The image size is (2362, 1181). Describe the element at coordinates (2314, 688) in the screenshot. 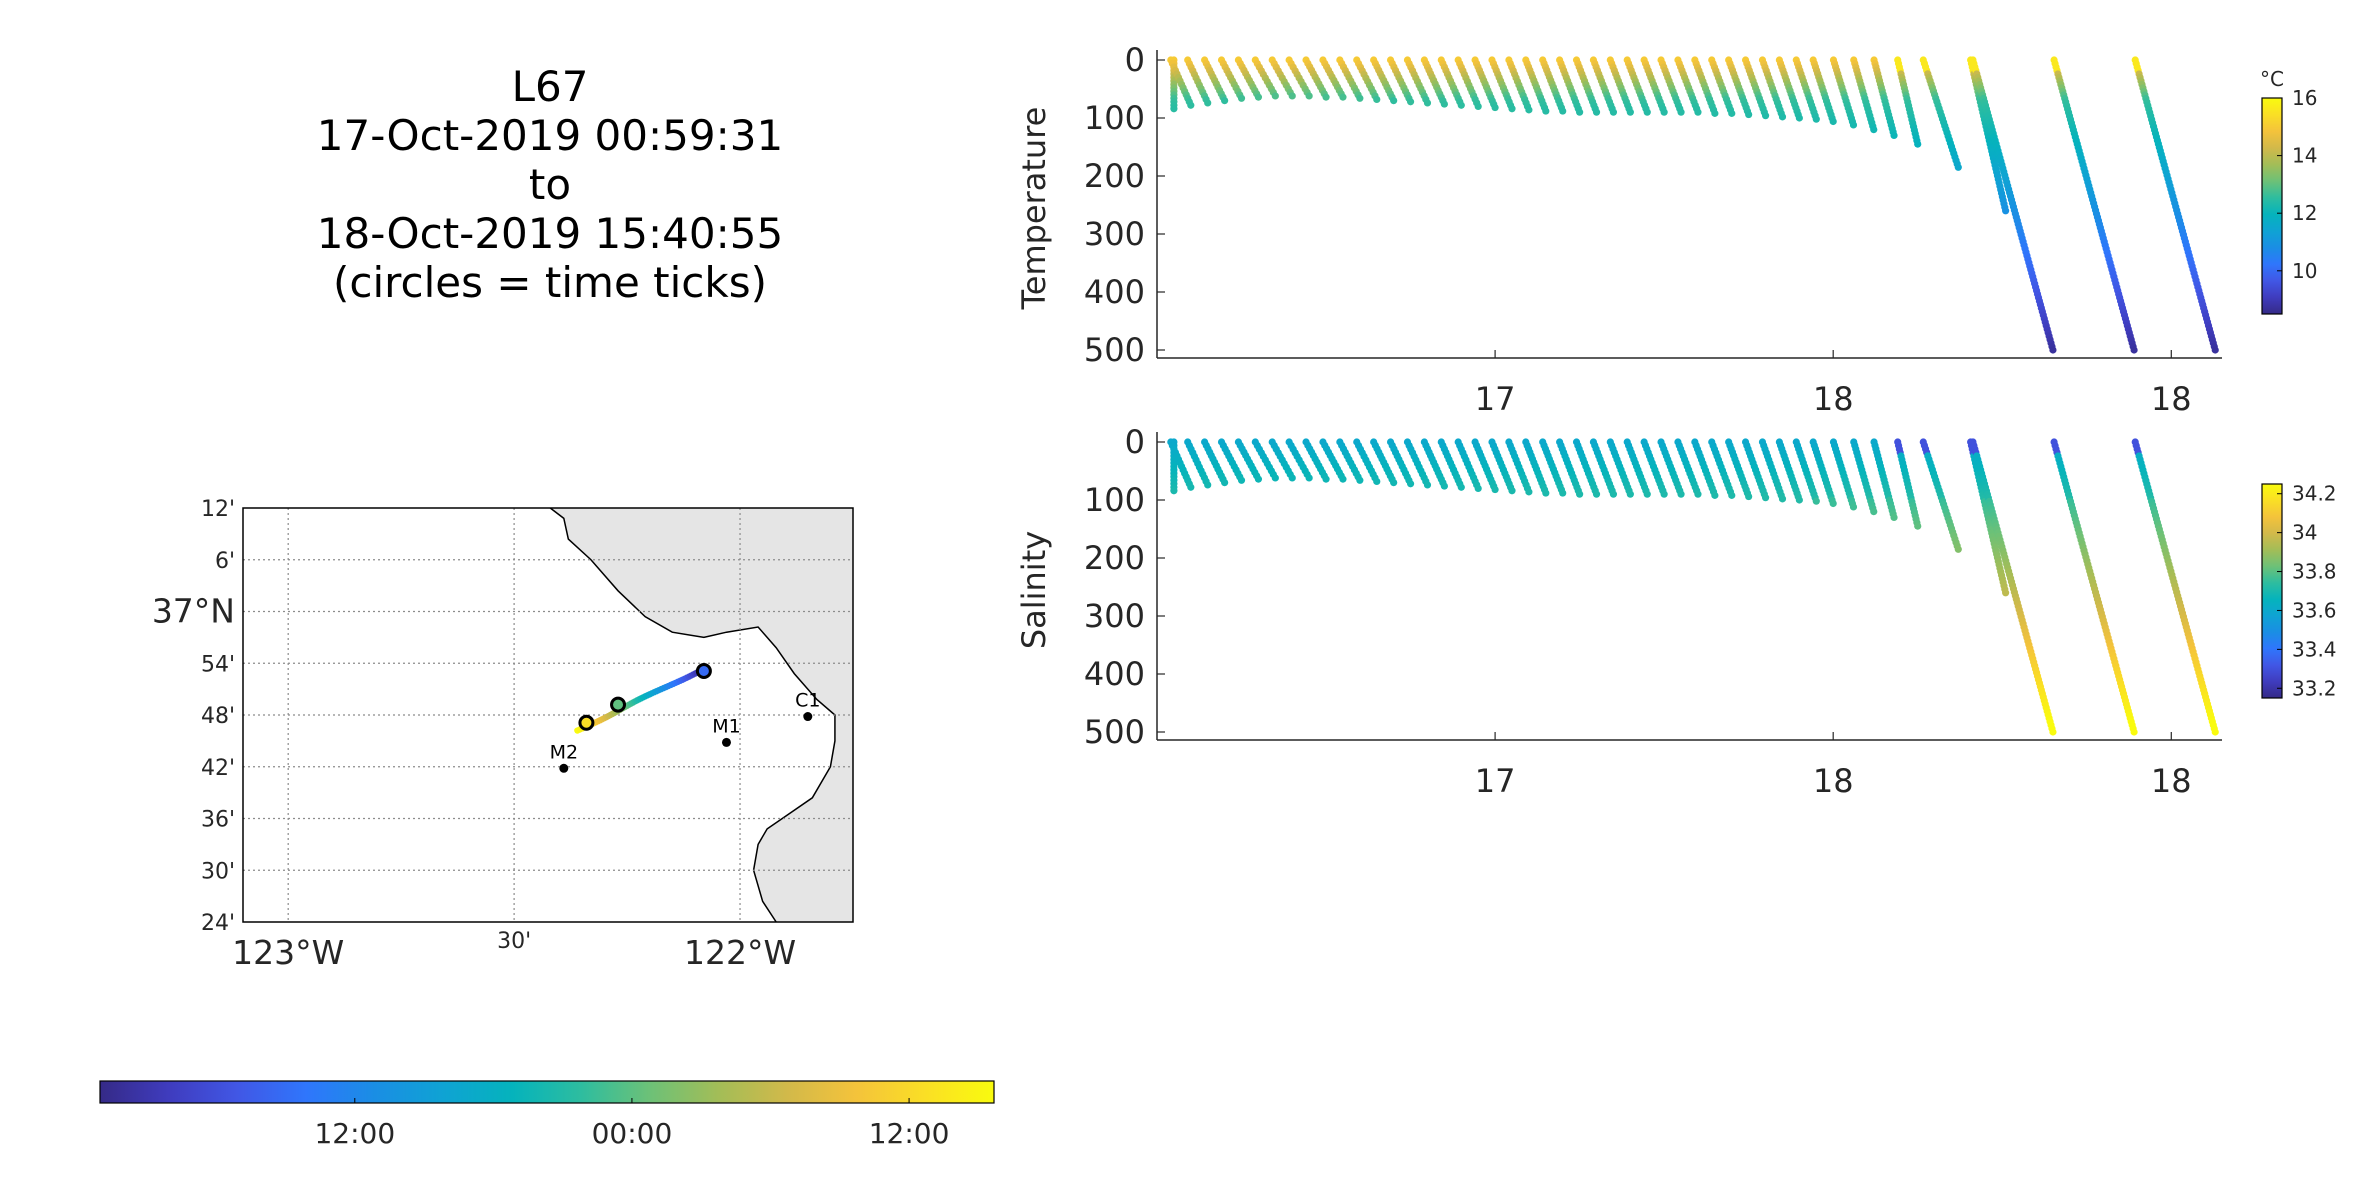

I see `salinity-colorbar-tick-label: 33.2` at that location.